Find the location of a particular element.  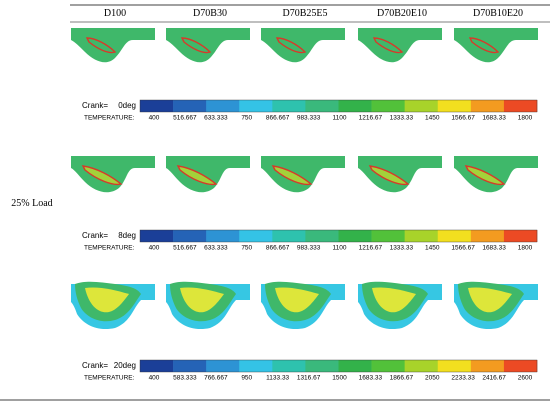

colorbar-tick-label: 2050 is located at coordinates (432, 378).